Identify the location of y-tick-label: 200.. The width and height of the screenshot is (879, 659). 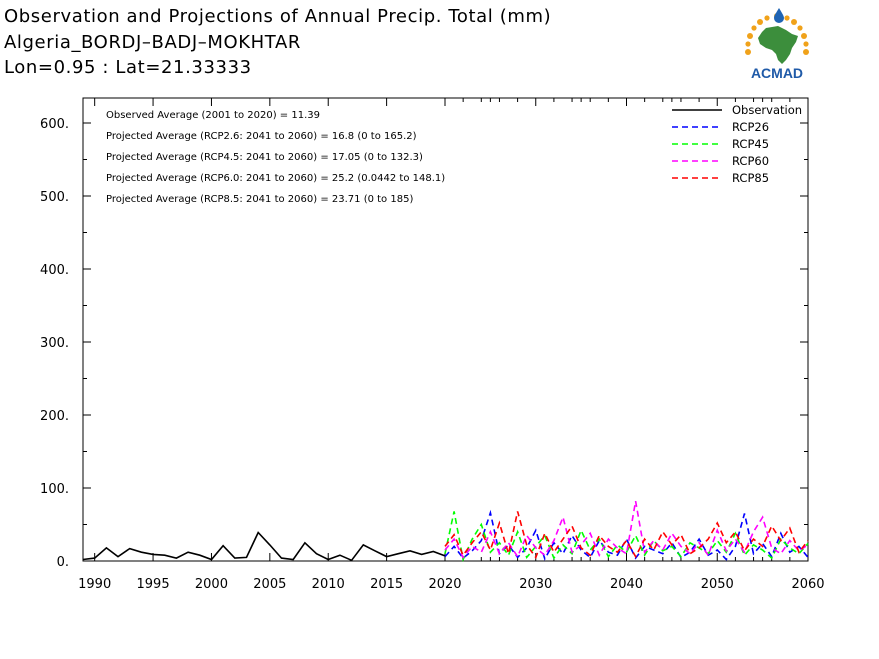
(54, 416).